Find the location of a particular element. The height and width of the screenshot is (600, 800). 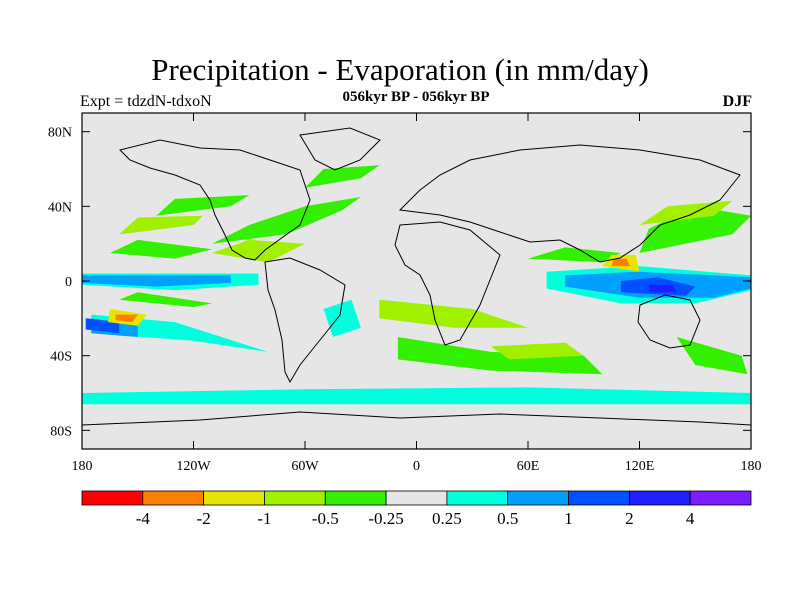

y-tick-label: 80S is located at coordinates (61, 431).